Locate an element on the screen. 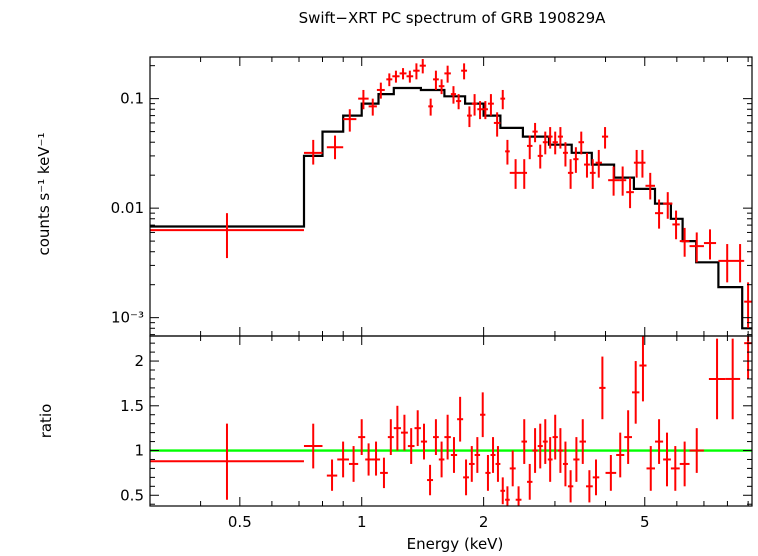  y-tick-label: 10⁻³ is located at coordinates (127, 318).